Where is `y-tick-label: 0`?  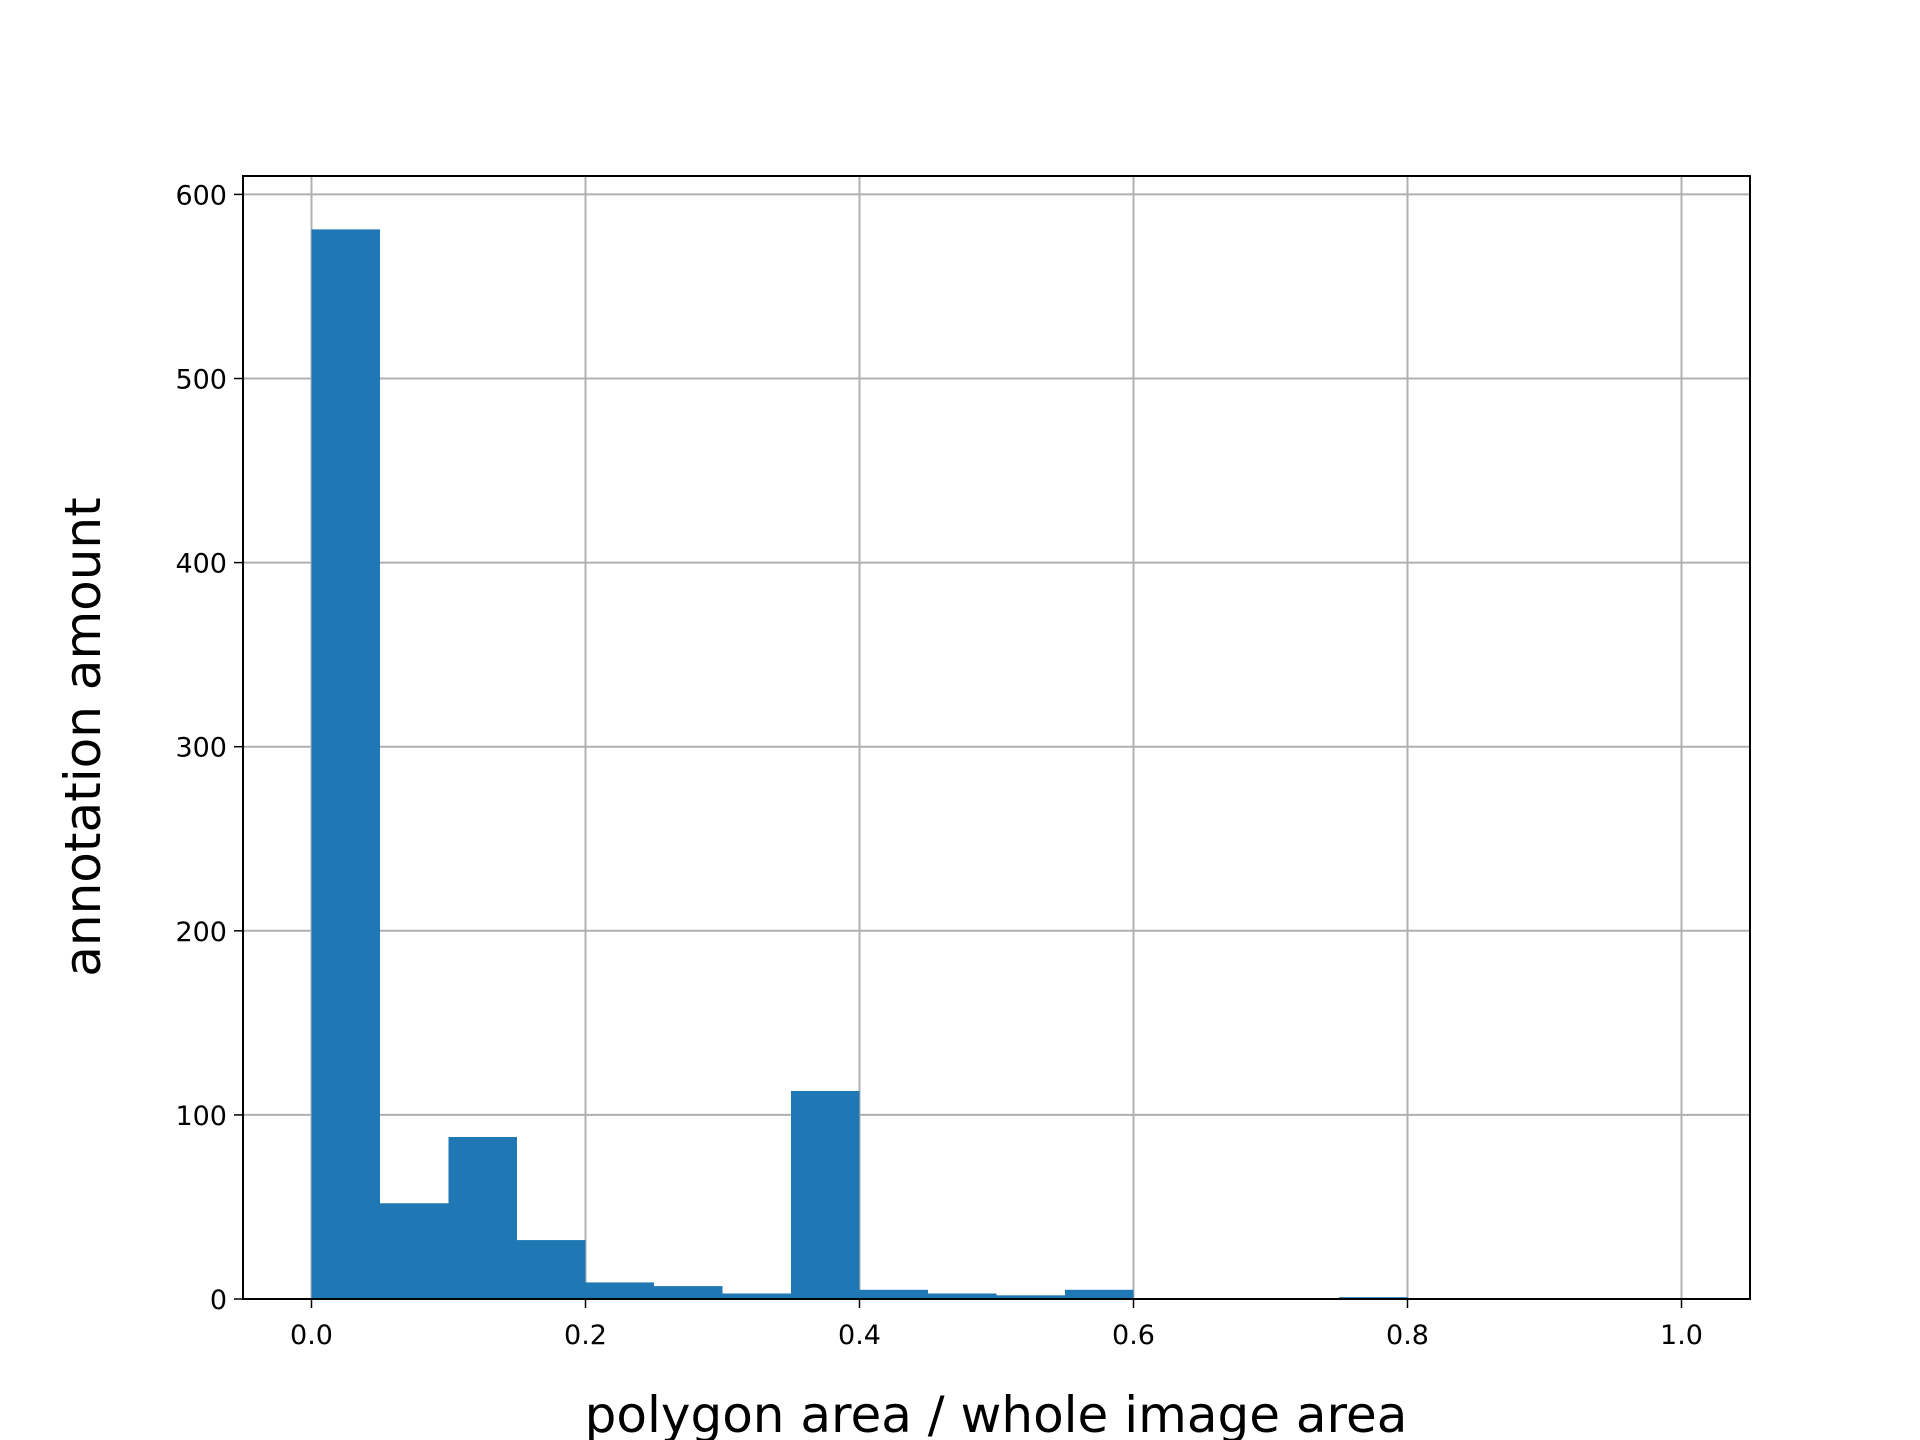
y-tick-label: 0 is located at coordinates (218, 1300).